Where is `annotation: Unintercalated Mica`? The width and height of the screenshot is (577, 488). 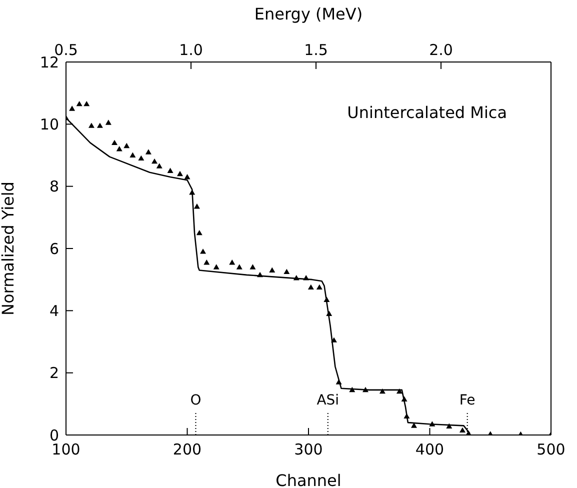
annotation: Unintercalated Mica is located at coordinates (427, 112).